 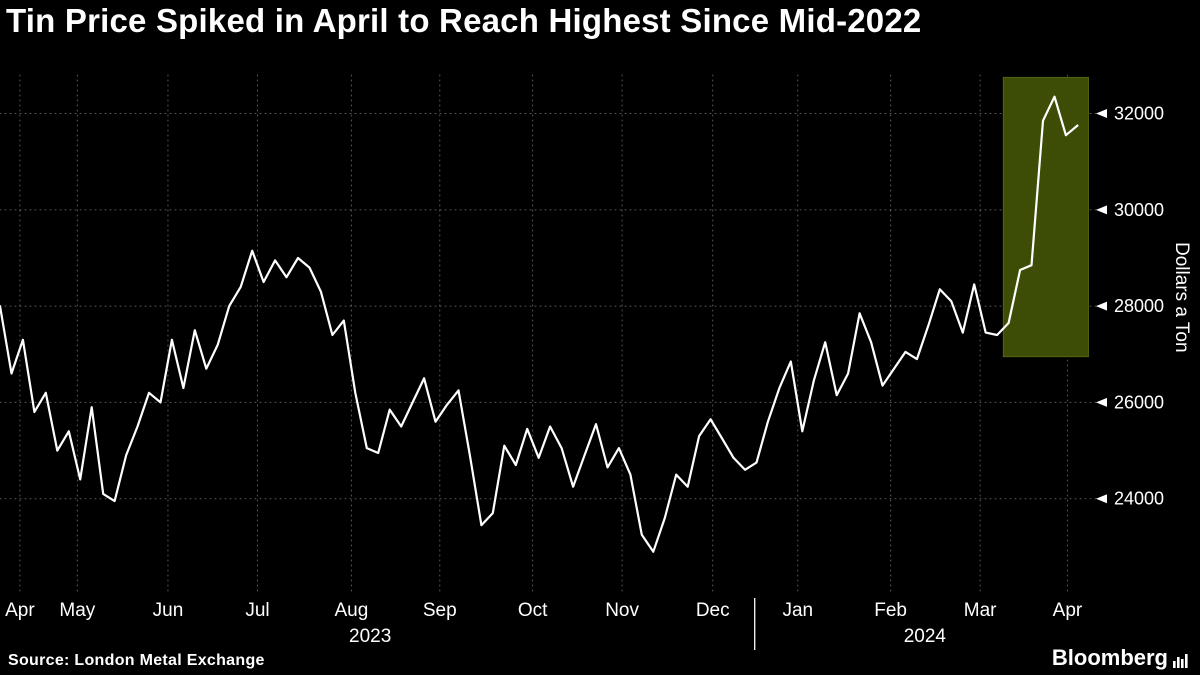 I want to click on source-note: Source: London Metal Exchange, so click(x=136, y=660).